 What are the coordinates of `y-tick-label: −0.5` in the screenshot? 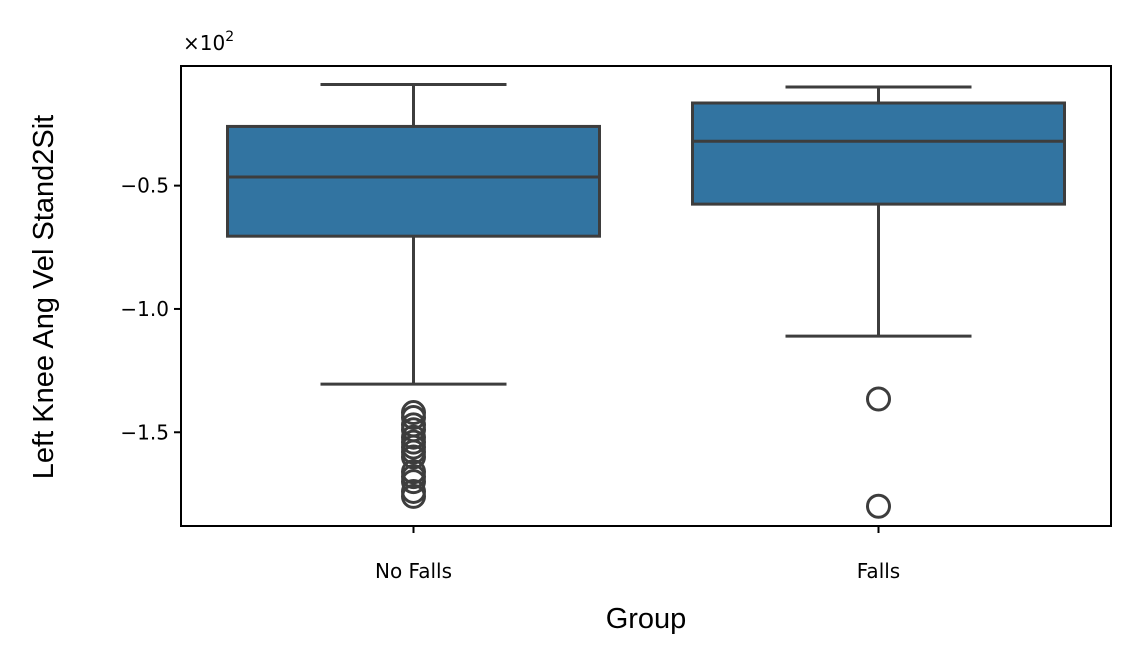 It's located at (144, 186).